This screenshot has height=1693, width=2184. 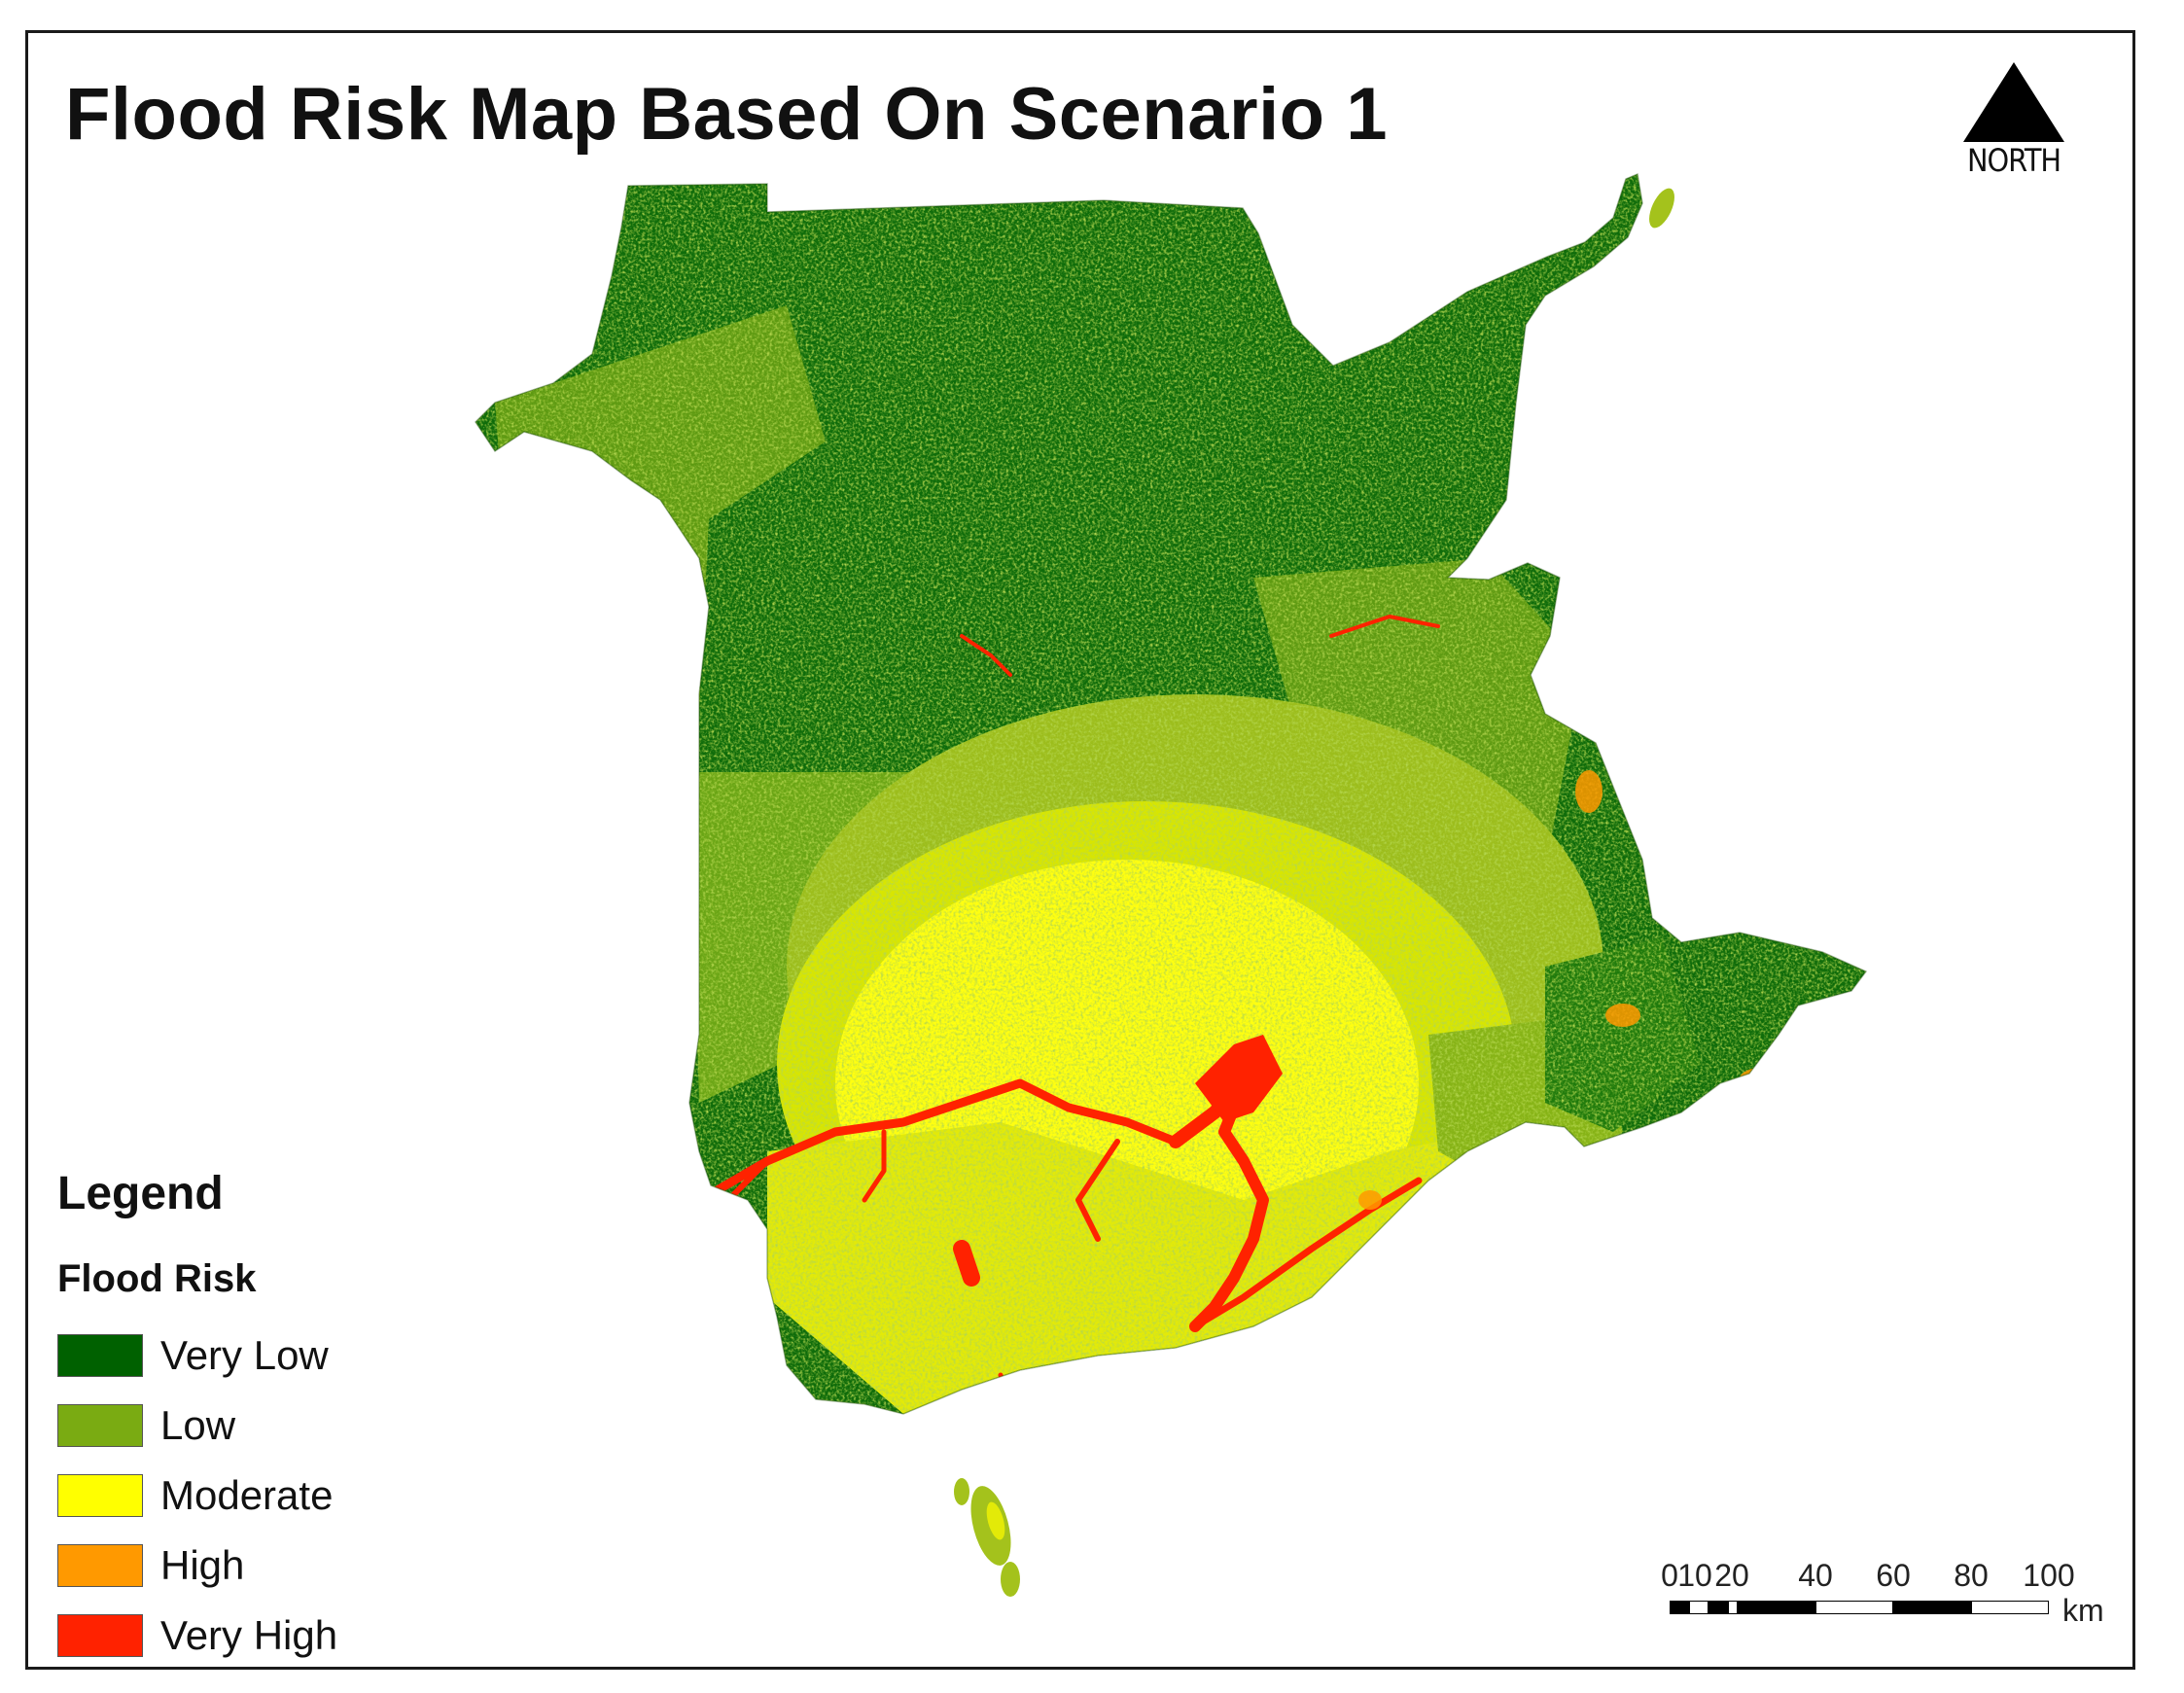 What do you see at coordinates (2013, 102) in the screenshot?
I see `north-arrow-icon` at bounding box center [2013, 102].